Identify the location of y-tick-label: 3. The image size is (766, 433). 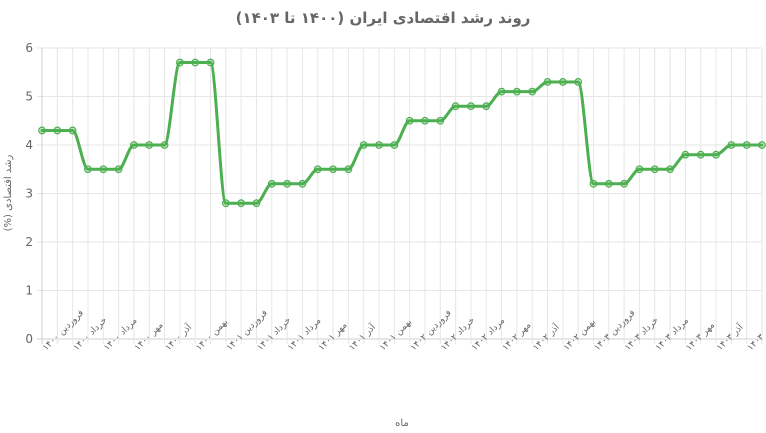
(29, 194).